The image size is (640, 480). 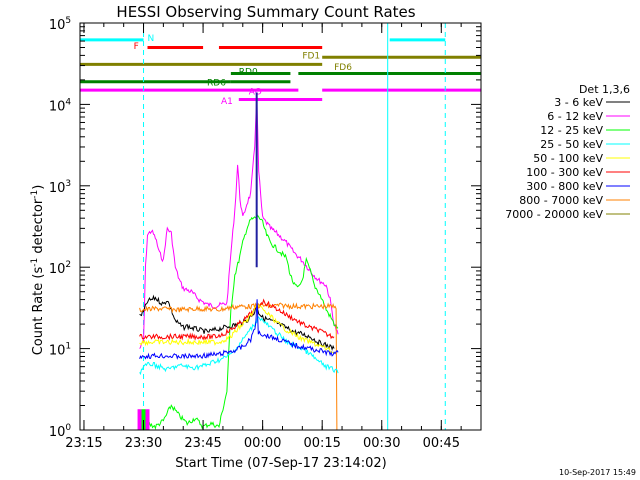 I want to click on x-tick-label: 00:30, so click(x=381, y=443).